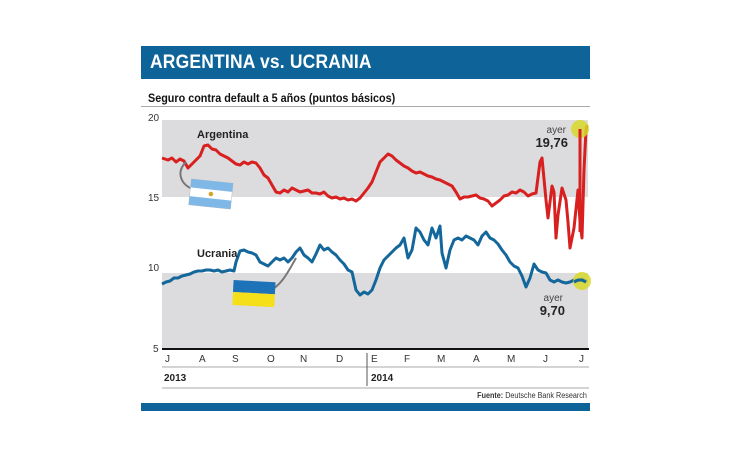 Image resolution: width=730 pixels, height=460 pixels. Describe the element at coordinates (211, 194) in the screenshot. I see `argentina-flag-icon` at that location.